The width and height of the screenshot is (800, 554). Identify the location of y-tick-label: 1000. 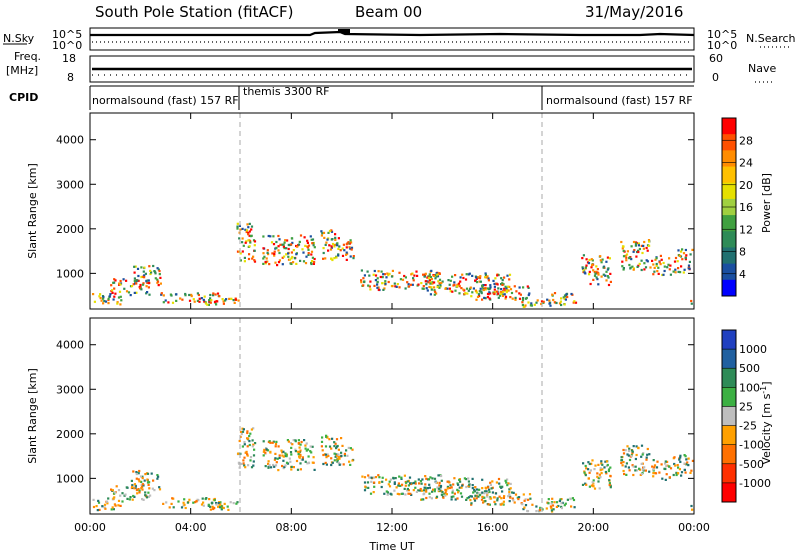
(70, 478).